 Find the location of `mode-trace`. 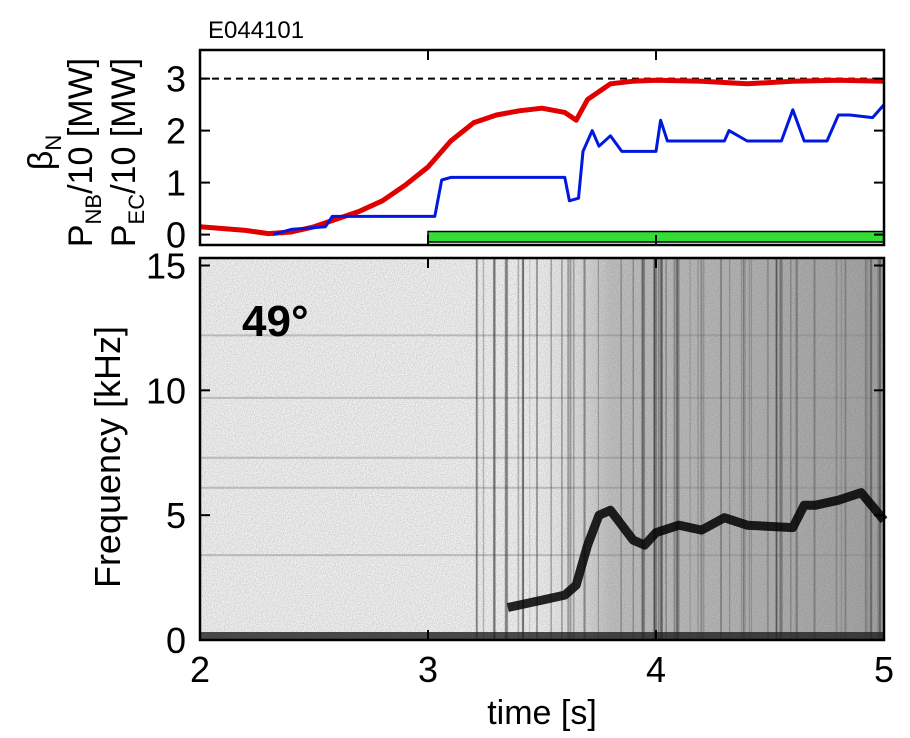

mode-trace is located at coordinates (697, 550).